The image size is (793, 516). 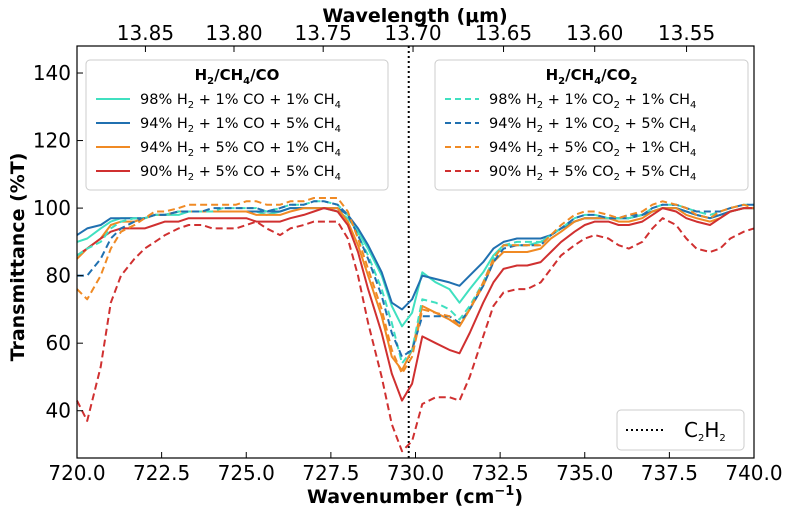 I want to click on legend-label-part: + 5% CO + 5% CH, so click(x=264, y=172).